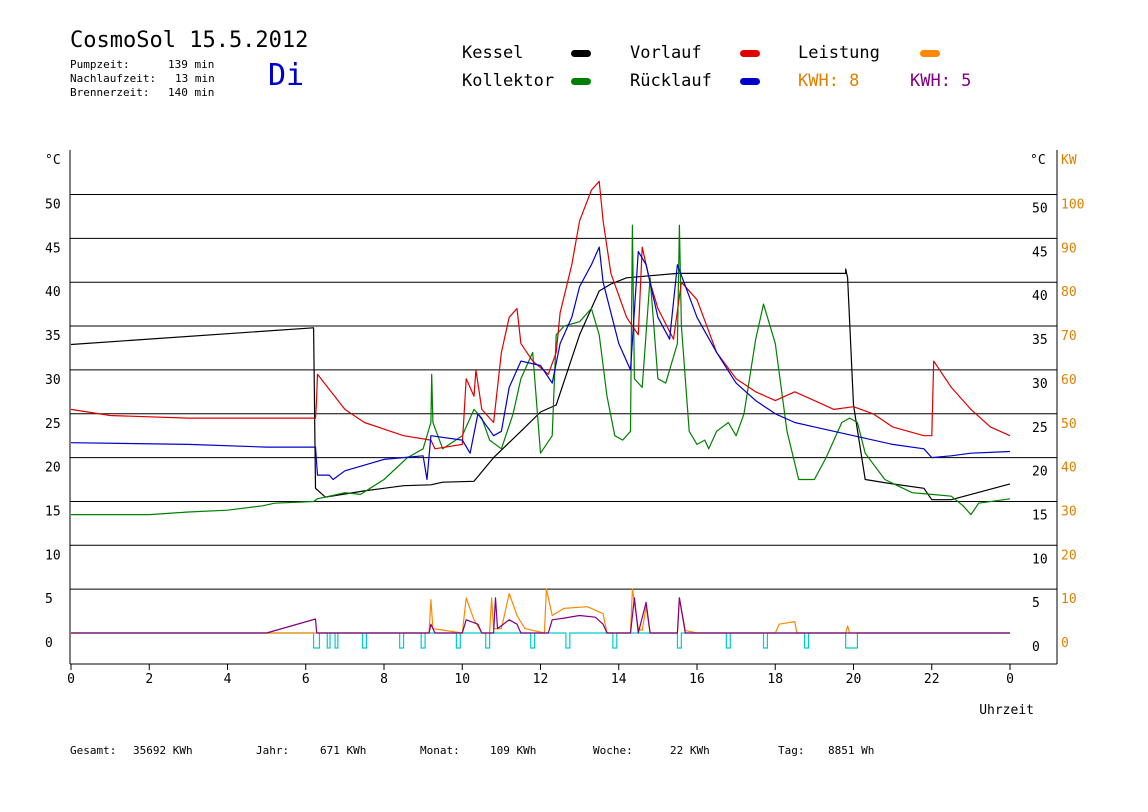 The image size is (1148, 812). What do you see at coordinates (113, 78) in the screenshot?
I see `run-time-label: Nachlaufzeit:` at bounding box center [113, 78].